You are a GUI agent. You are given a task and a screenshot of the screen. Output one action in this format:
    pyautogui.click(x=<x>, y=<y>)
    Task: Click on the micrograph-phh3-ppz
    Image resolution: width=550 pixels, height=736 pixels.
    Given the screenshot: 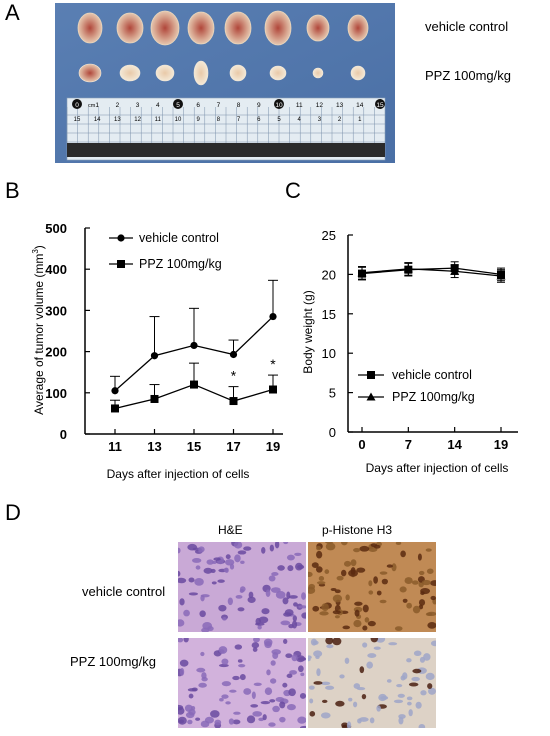 What is the action you would take?
    pyautogui.click(x=372, y=683)
    